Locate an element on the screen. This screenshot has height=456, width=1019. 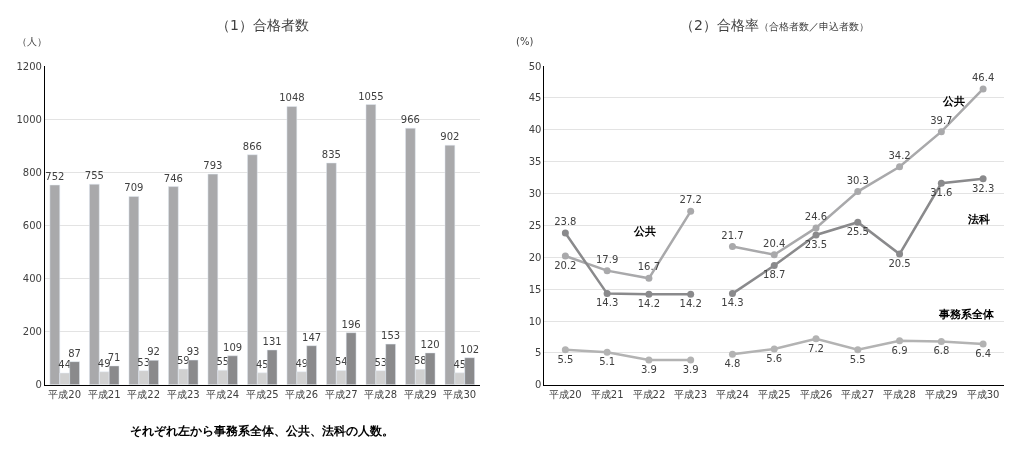
data-label: 902 is located at coordinates (450, 137).